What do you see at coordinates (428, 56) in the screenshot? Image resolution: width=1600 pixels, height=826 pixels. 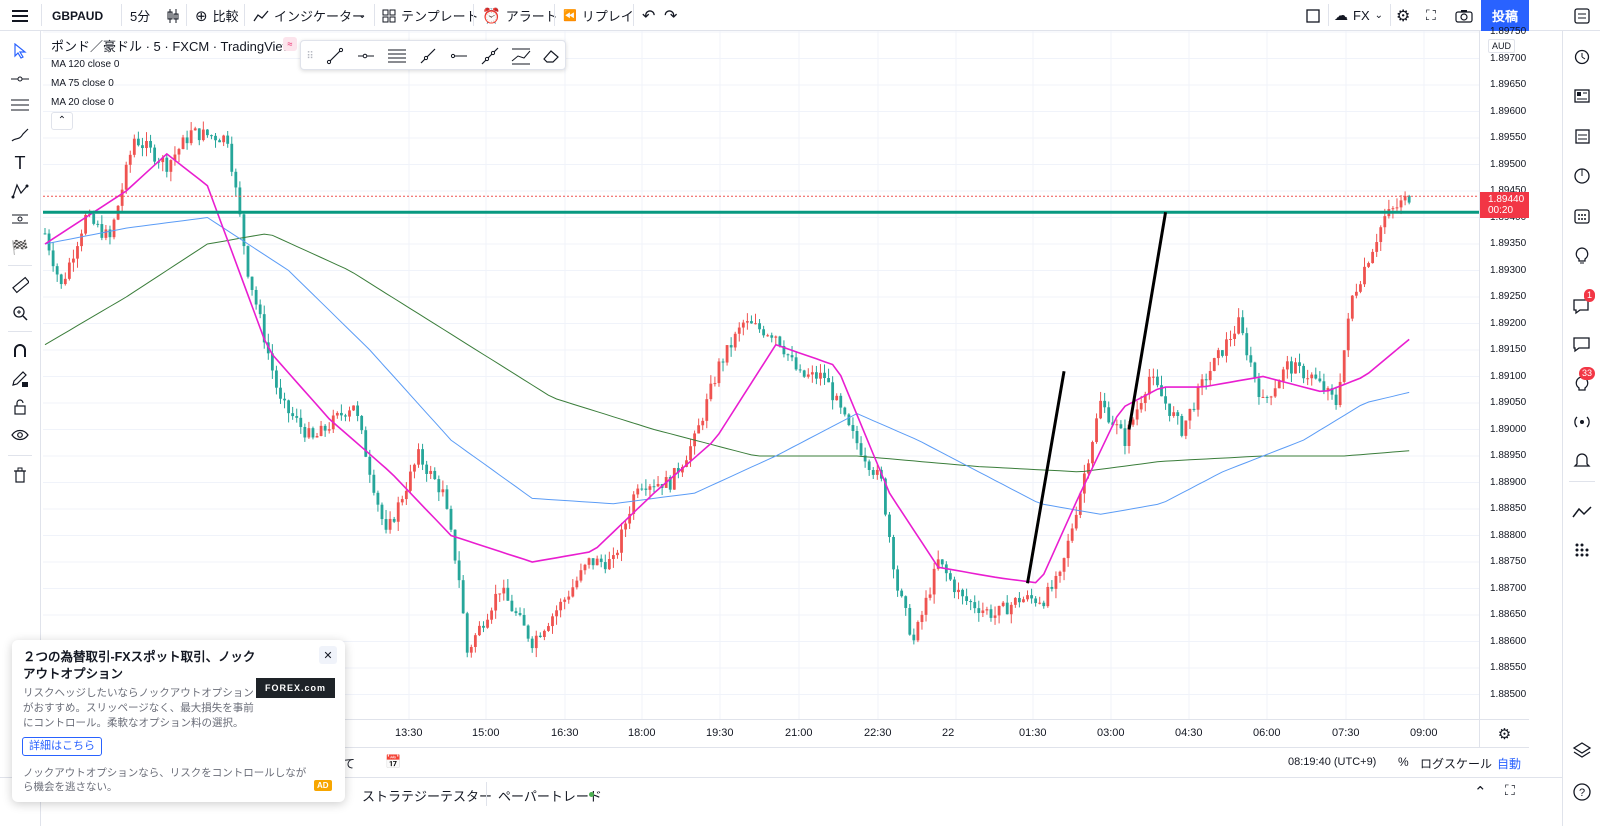 I see `ray-line-icon` at bounding box center [428, 56].